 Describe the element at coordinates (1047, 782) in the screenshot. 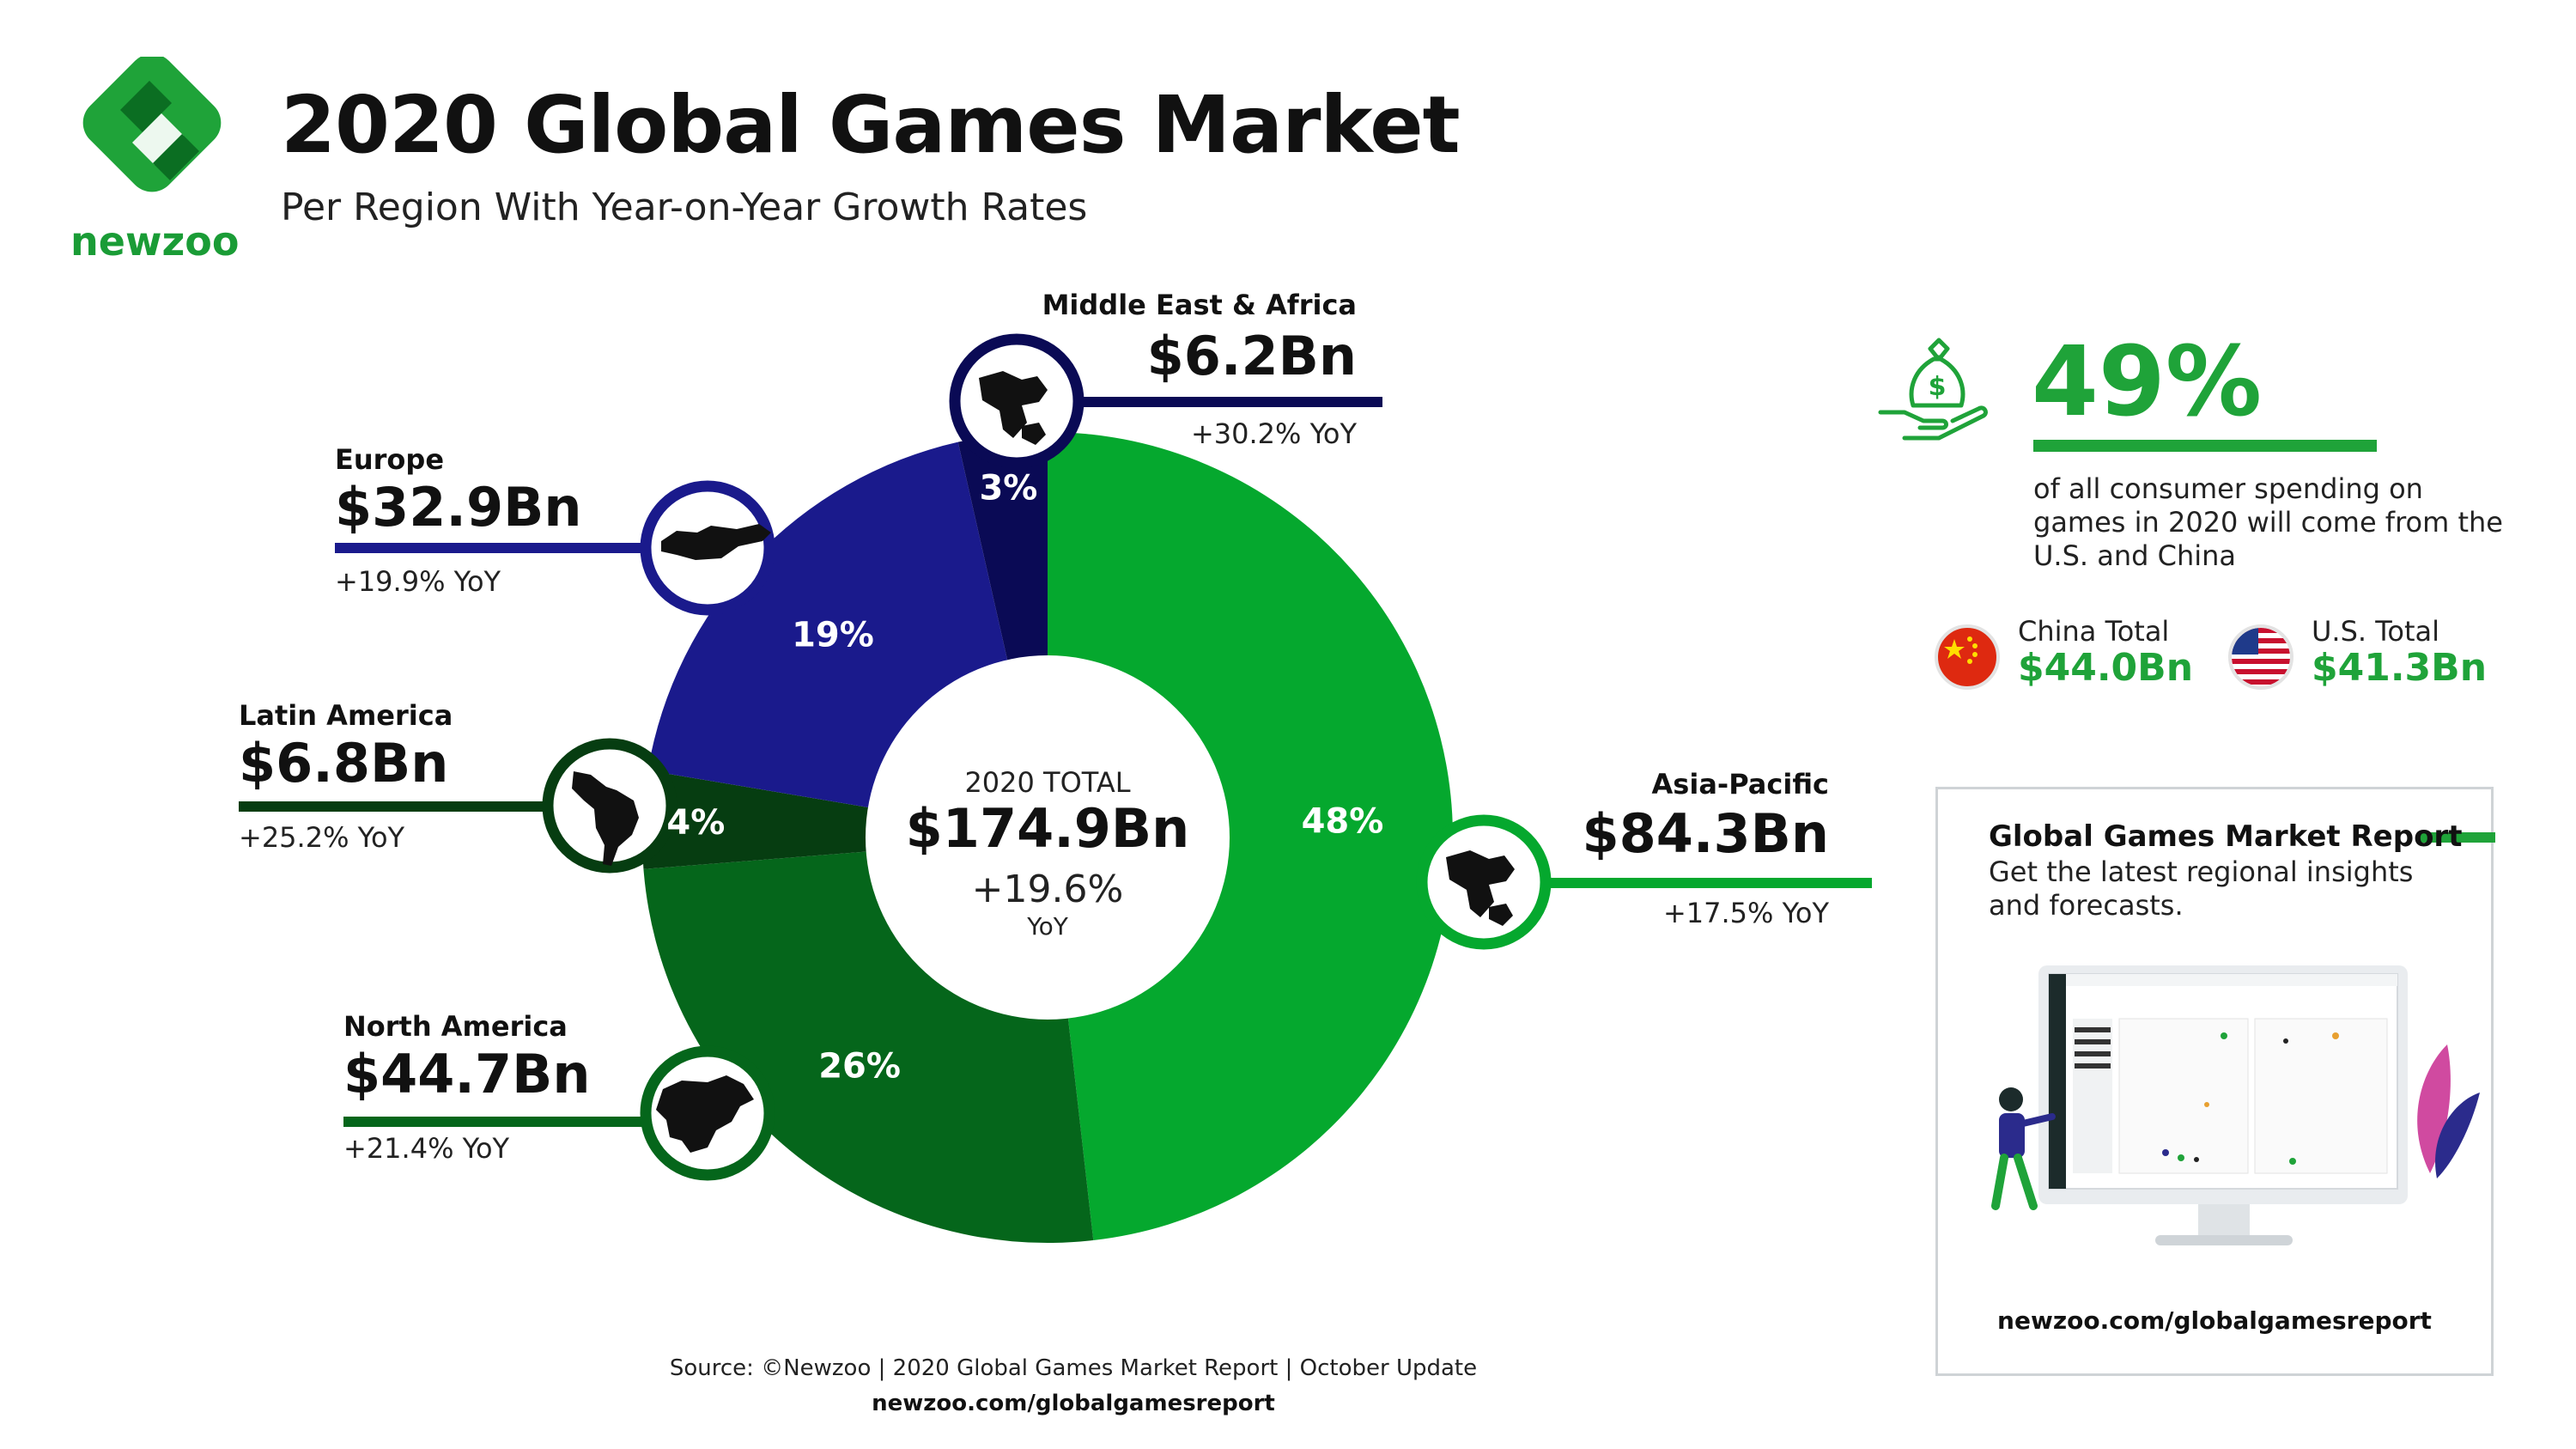

I see `center-total-label: 2020 TOTAL` at that location.